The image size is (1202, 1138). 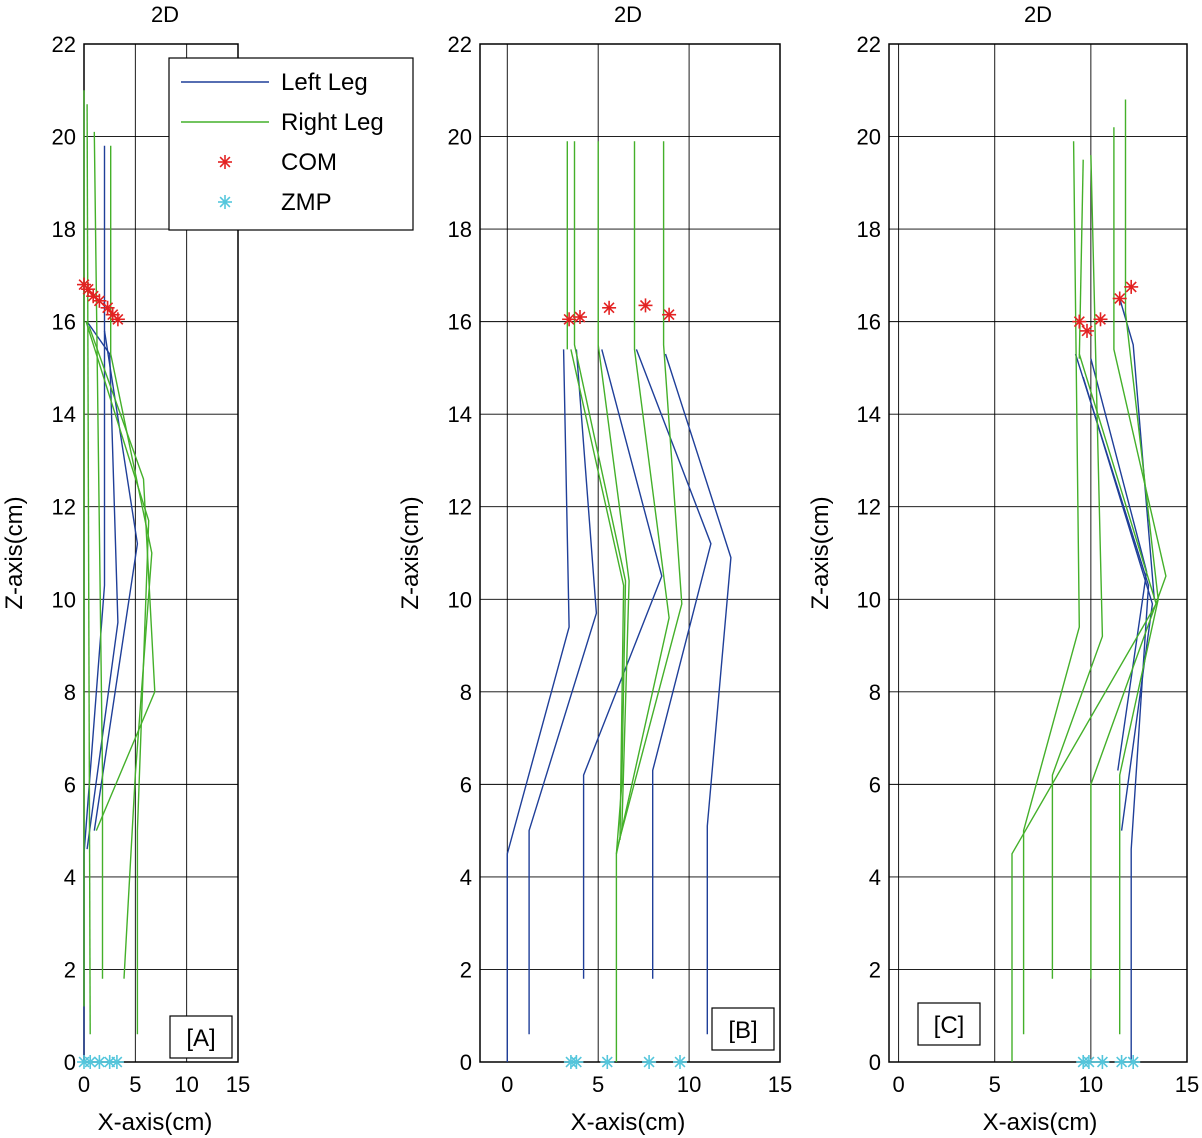 I want to click on legend-box, so click(x=291, y=144).